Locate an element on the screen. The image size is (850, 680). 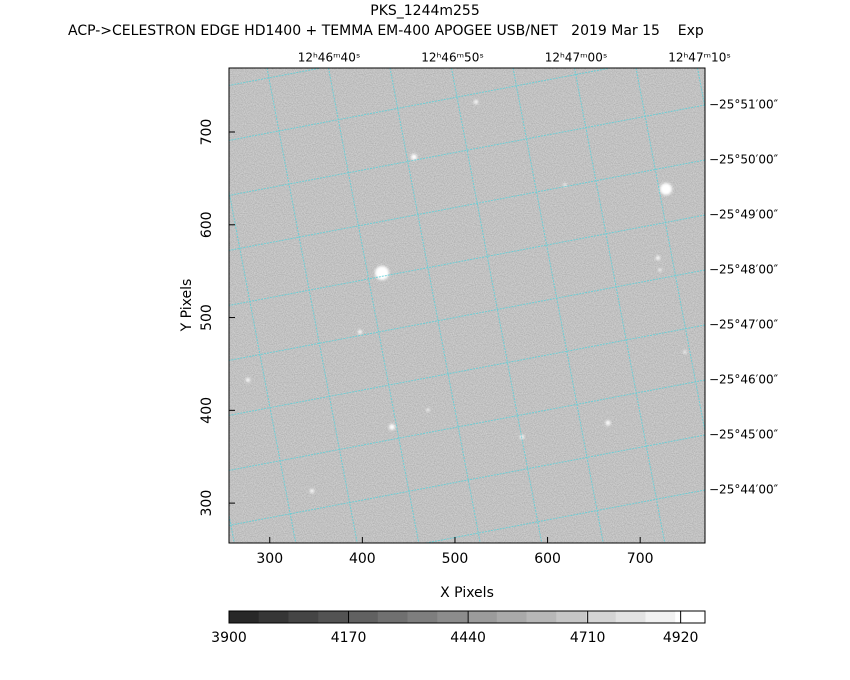
x-tick-label: 600 is located at coordinates (547, 559).